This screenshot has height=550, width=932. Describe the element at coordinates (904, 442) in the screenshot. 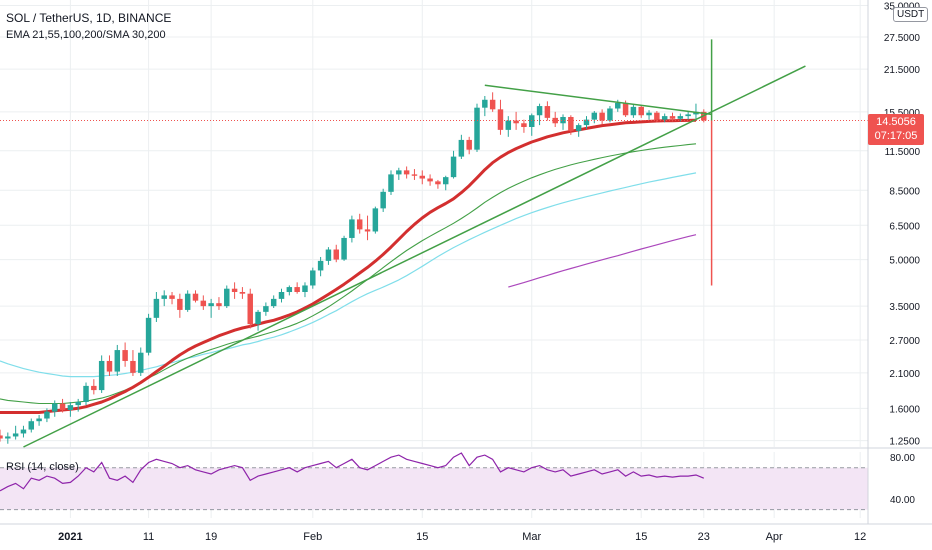

I see `price-tick-label: 1.2500` at that location.